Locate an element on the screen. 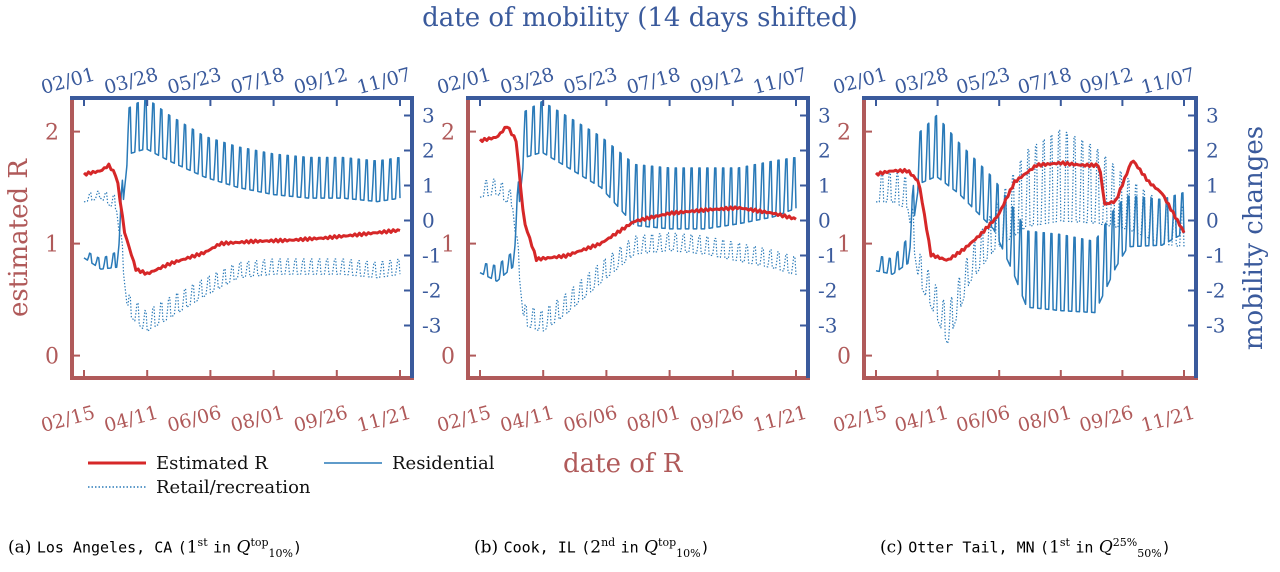 This screenshot has height=572, width=1280. bottom-axis-title: date of R is located at coordinates (623, 464).